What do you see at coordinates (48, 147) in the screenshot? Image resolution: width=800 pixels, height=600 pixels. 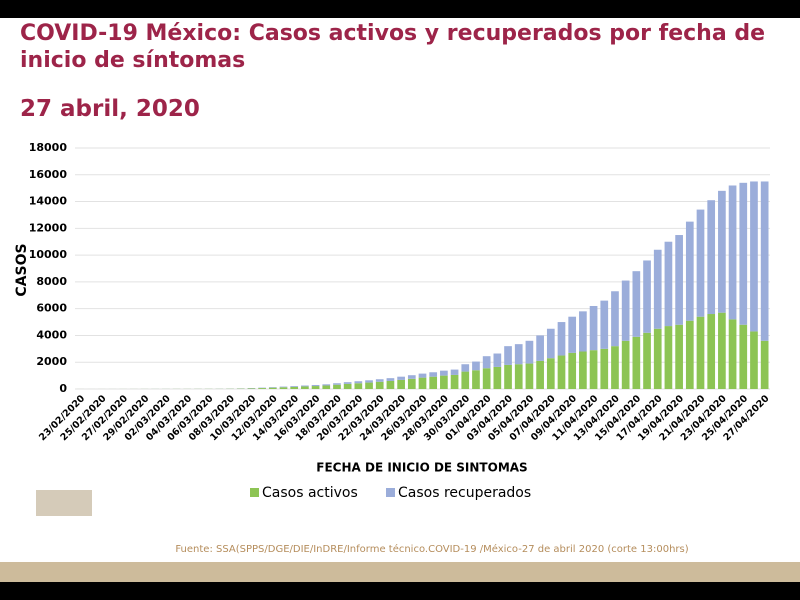 I see `y-tick-label: 18000` at bounding box center [48, 147].